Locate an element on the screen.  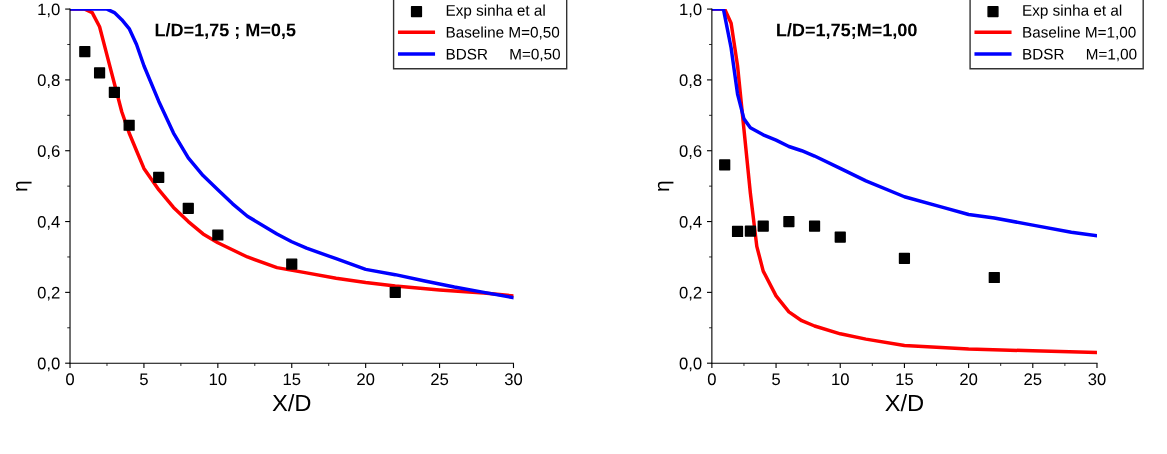
legend-label: Baseline M=1,00 is located at coordinates (1079, 33).